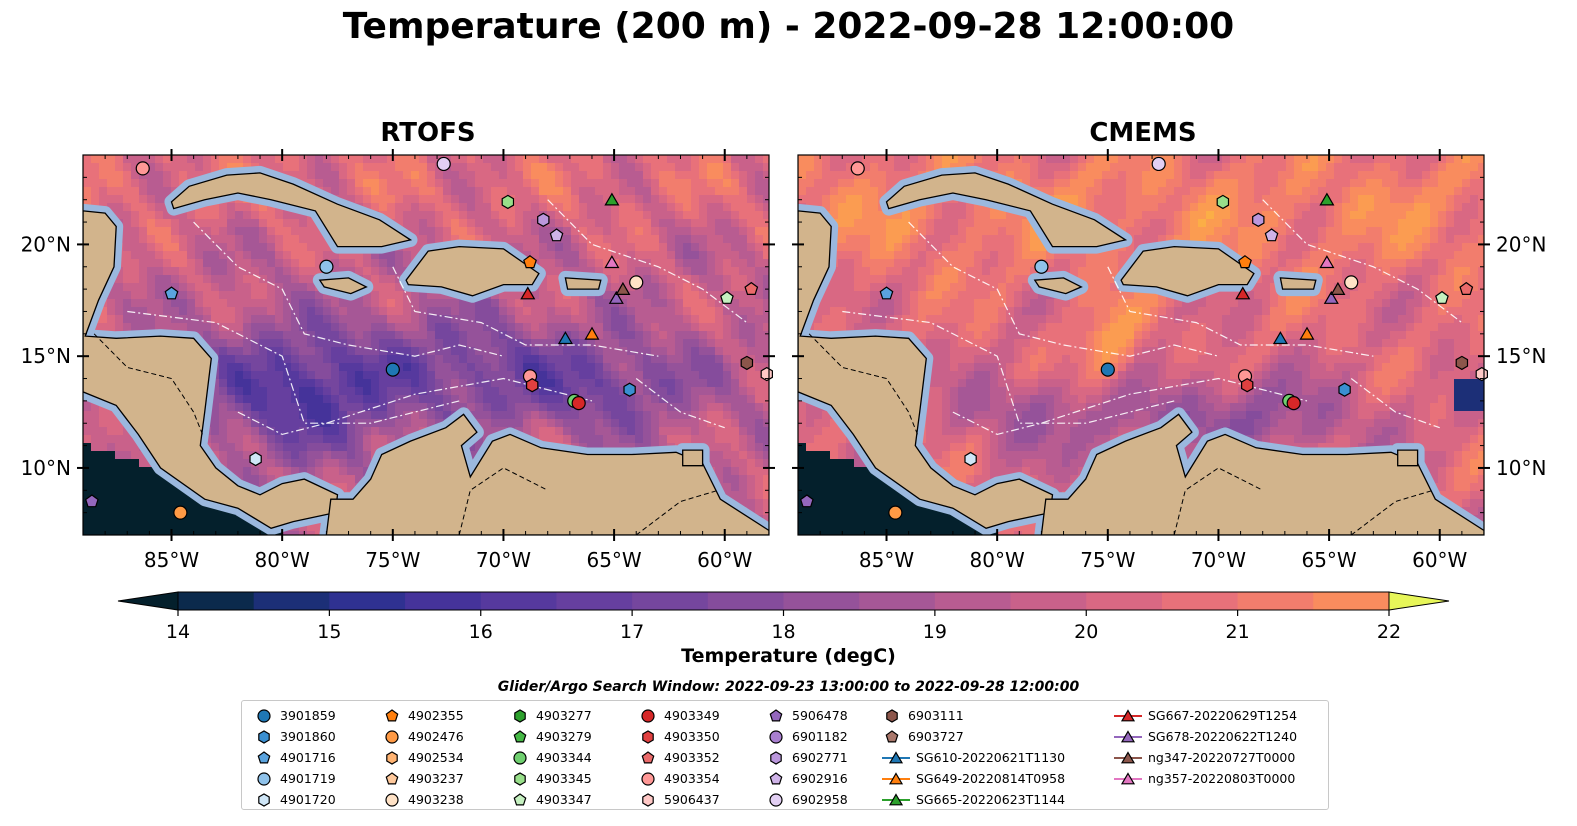 Image resolution: width=1577 pixels, height=826 pixels. I want to click on legend-item-label: SG678-20220622T1240, so click(1223, 736).